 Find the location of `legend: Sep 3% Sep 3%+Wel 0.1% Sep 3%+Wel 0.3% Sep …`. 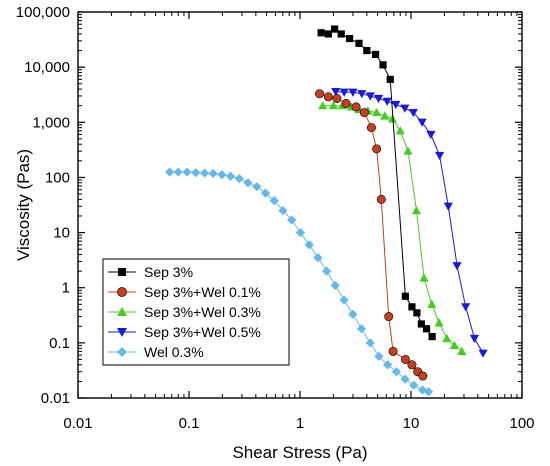

legend: Sep 3% Sep 3%+Wel 0.1% Sep 3%+Wel 0.3% Sep … is located at coordinates (196, 312).